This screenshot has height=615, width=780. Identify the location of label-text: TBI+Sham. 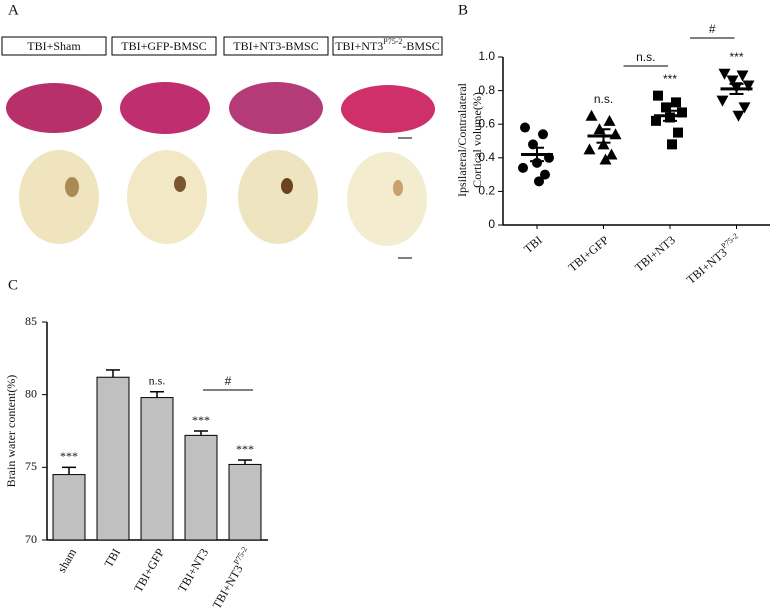
(54, 46).